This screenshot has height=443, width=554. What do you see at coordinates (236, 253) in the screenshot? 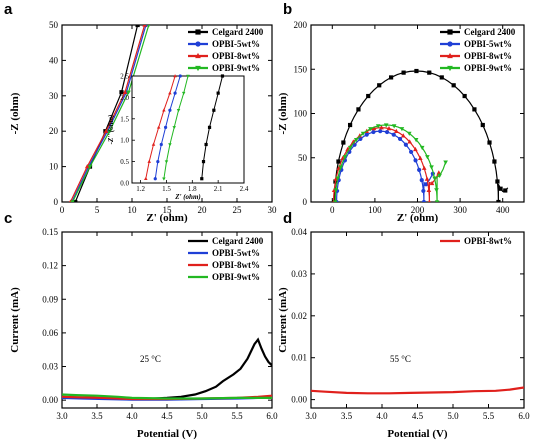
I see `legend-label-2-1: OPBI-5wt%` at bounding box center [236, 253].